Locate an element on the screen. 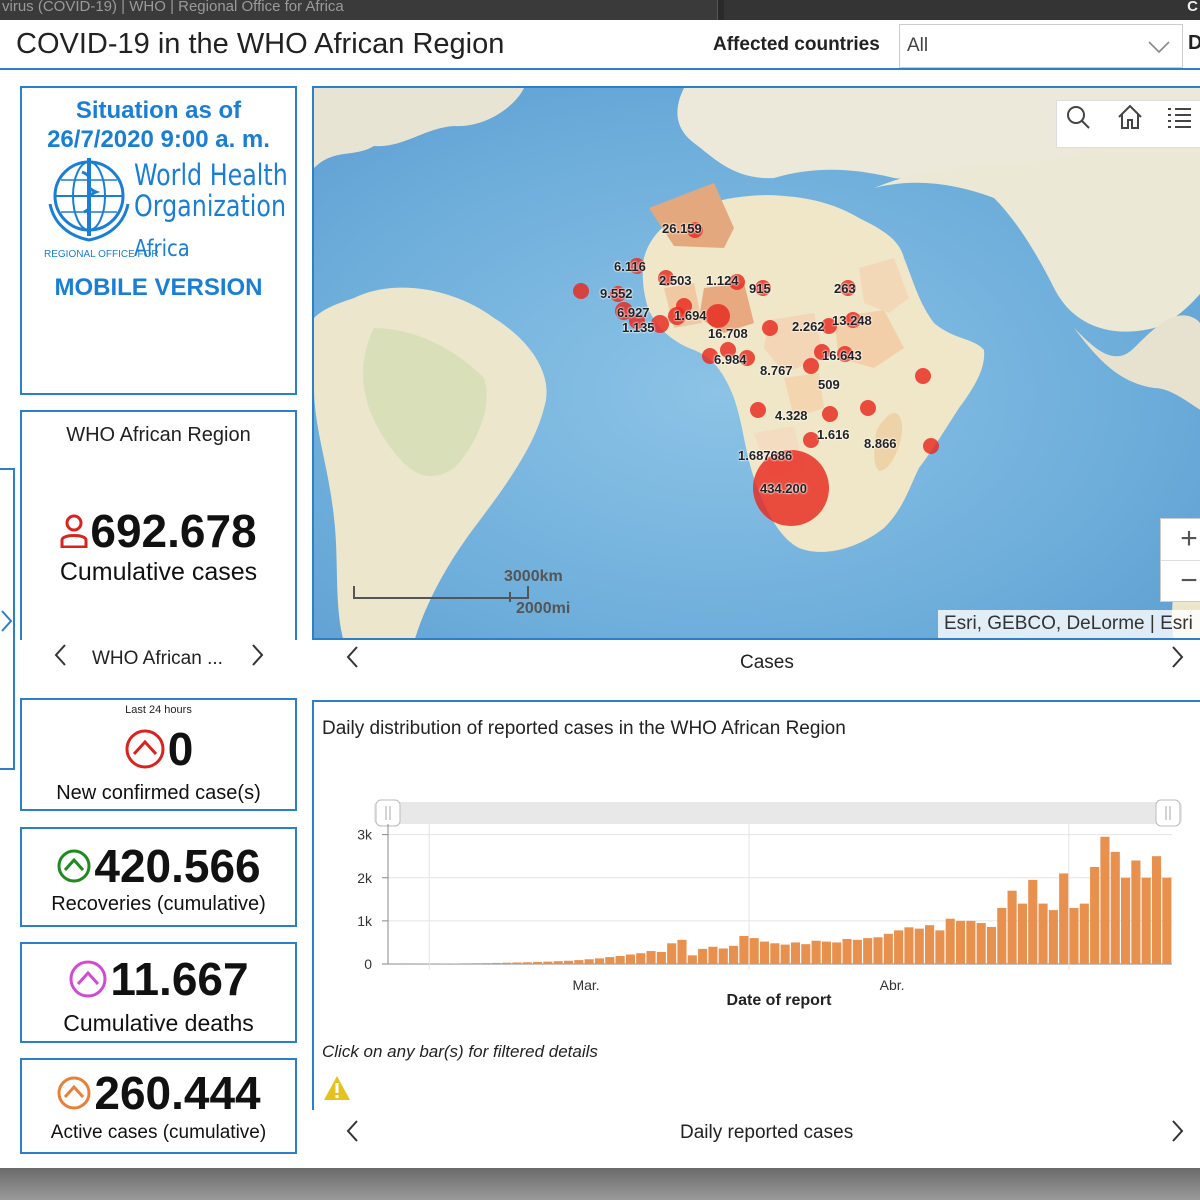 Image resolution: width=1200 pixels, height=1200 pixels. home-icon is located at coordinates (1130, 117).